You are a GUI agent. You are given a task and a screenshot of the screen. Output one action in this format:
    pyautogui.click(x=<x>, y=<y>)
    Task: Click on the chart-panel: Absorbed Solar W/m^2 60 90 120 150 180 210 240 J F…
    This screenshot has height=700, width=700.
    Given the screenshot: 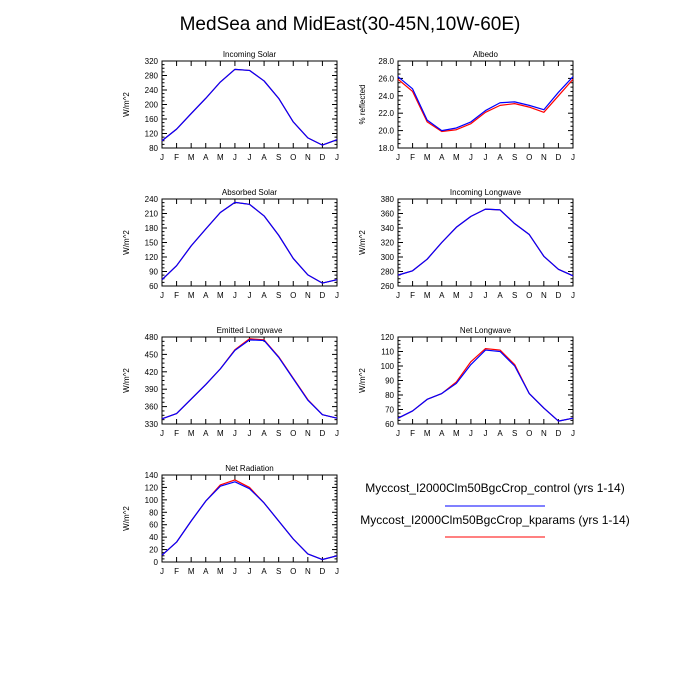 What is the action you would take?
    pyautogui.click(x=230, y=244)
    